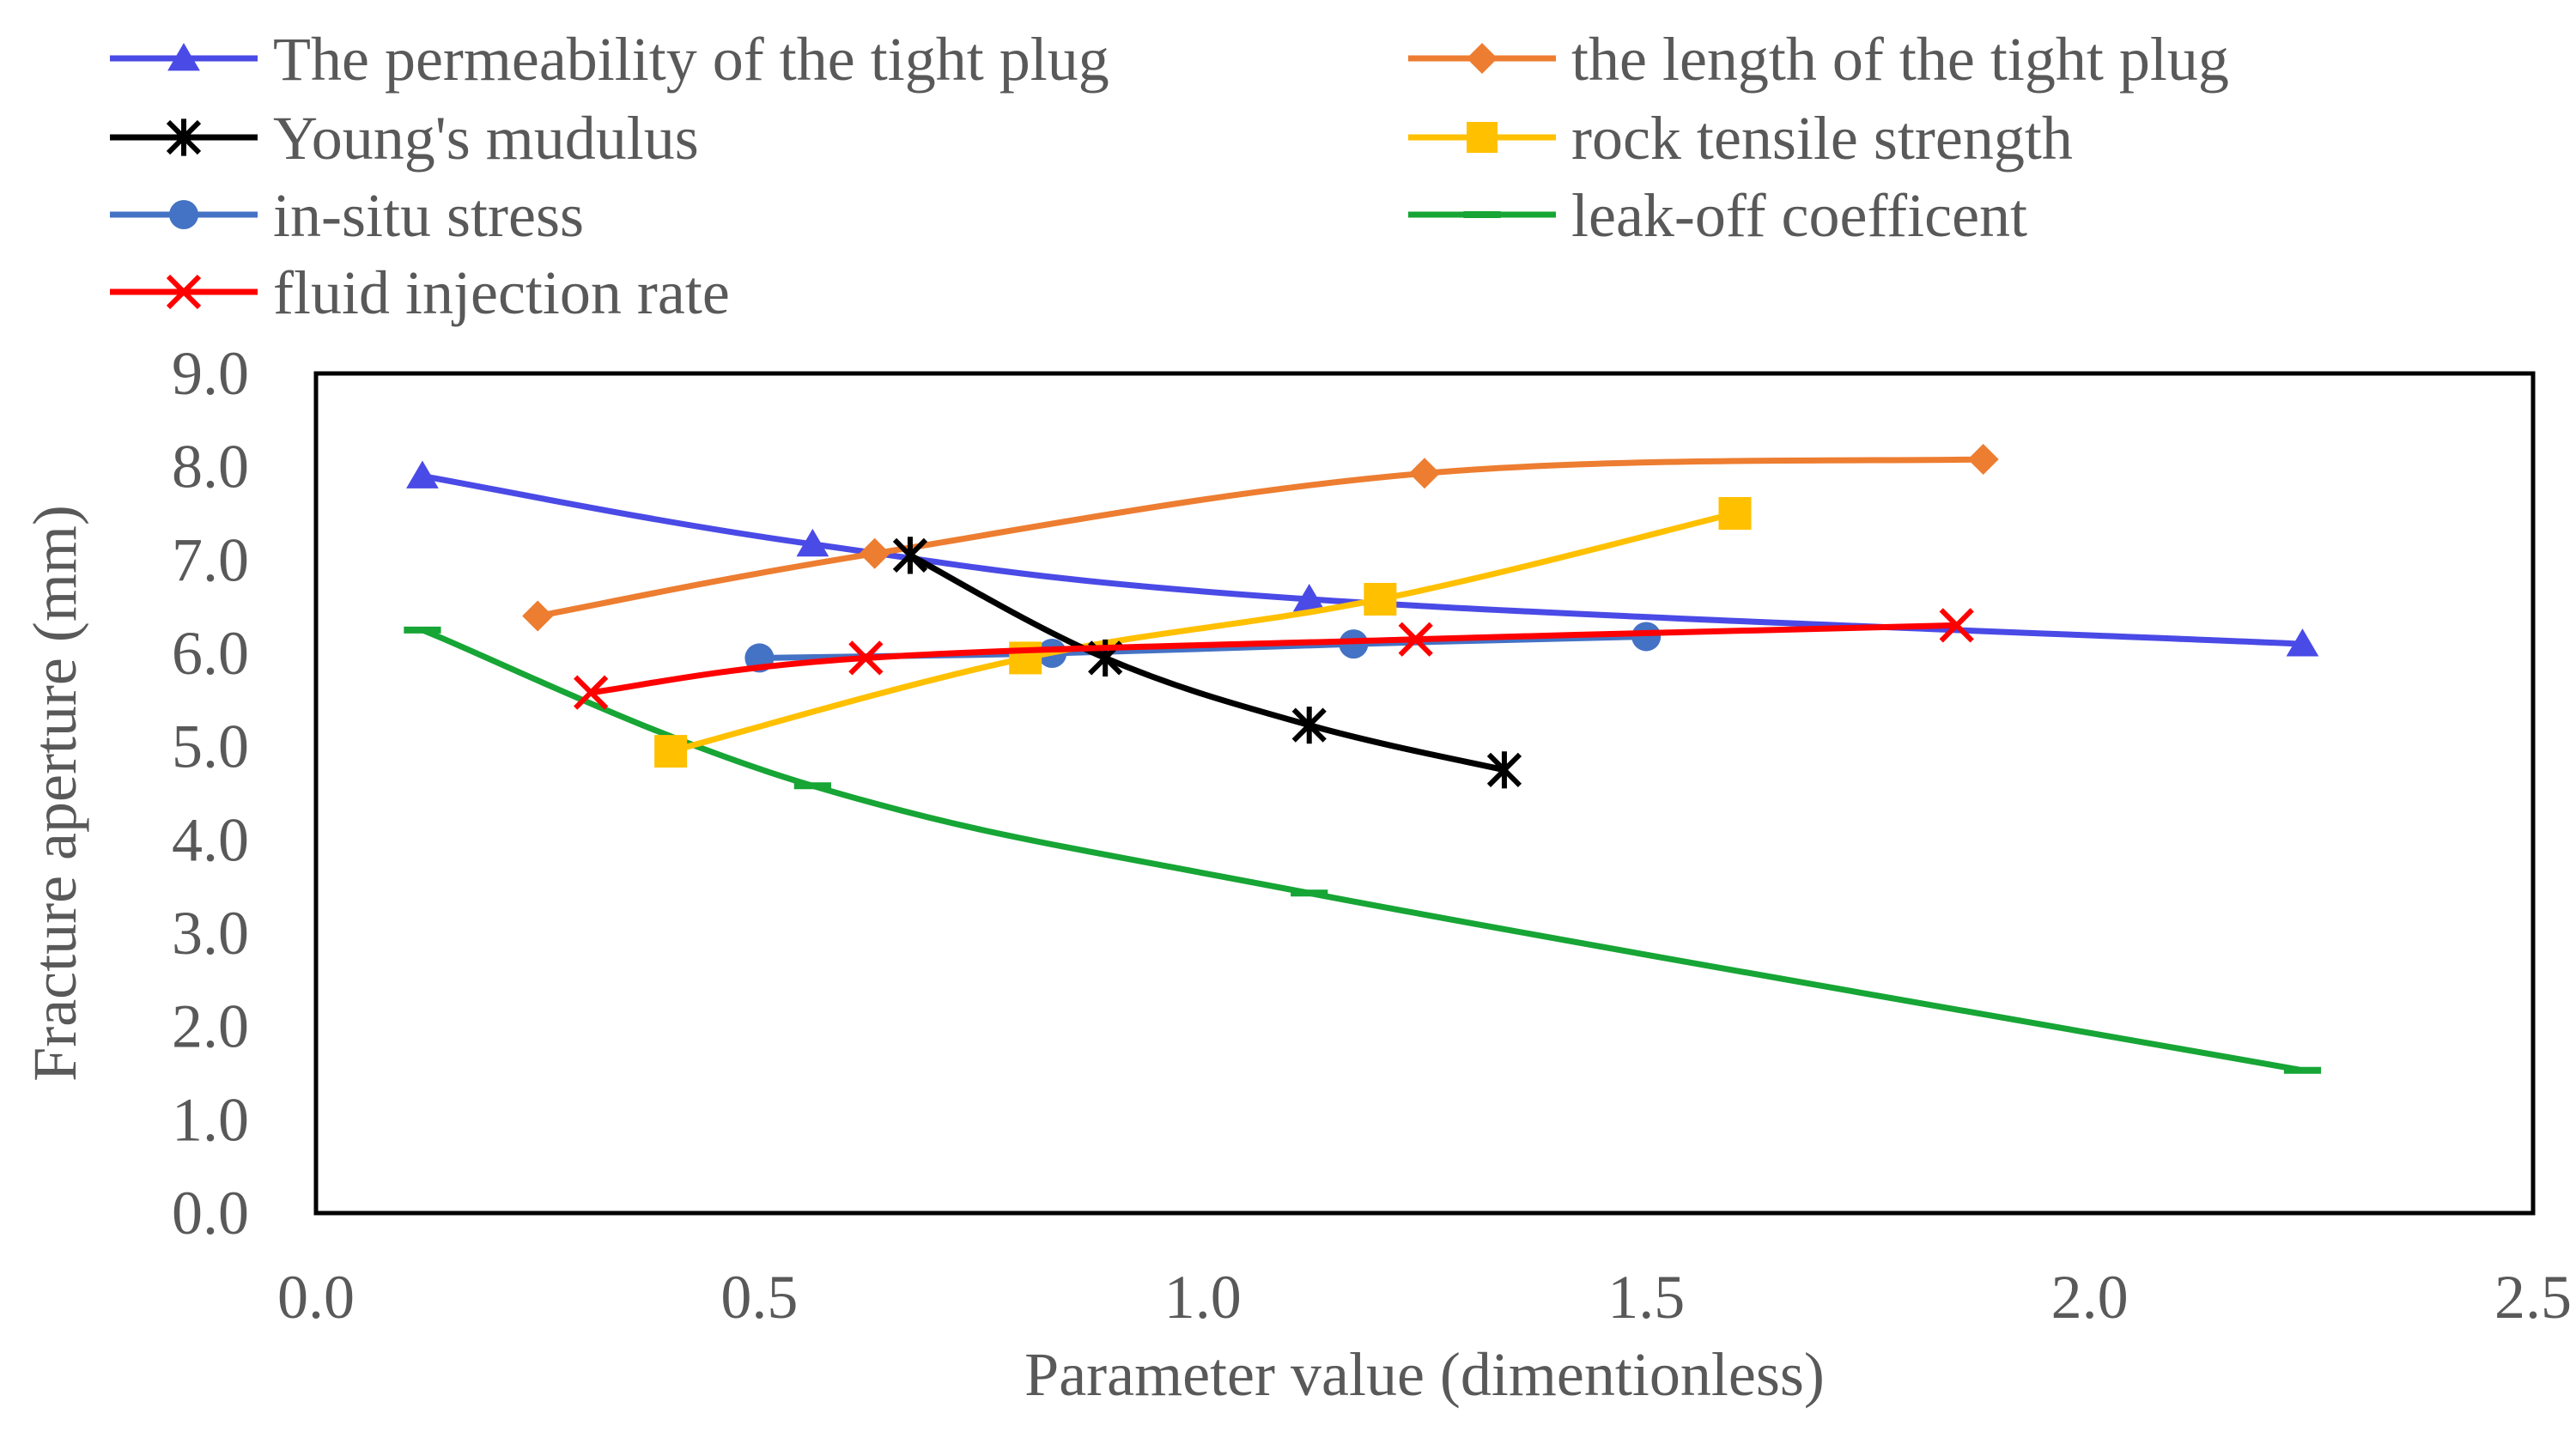 Image resolution: width=2576 pixels, height=1438 pixels. I want to click on series-the-permeability-of-the-tight-plug, so click(1363, 558).